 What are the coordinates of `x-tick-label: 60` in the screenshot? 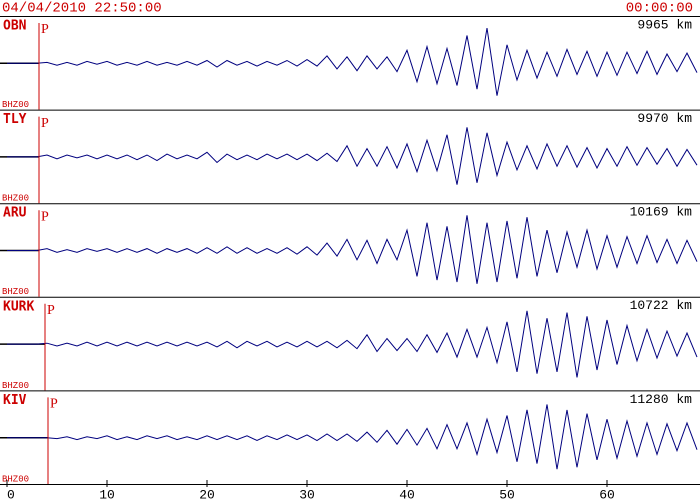 It's located at (607, 494).